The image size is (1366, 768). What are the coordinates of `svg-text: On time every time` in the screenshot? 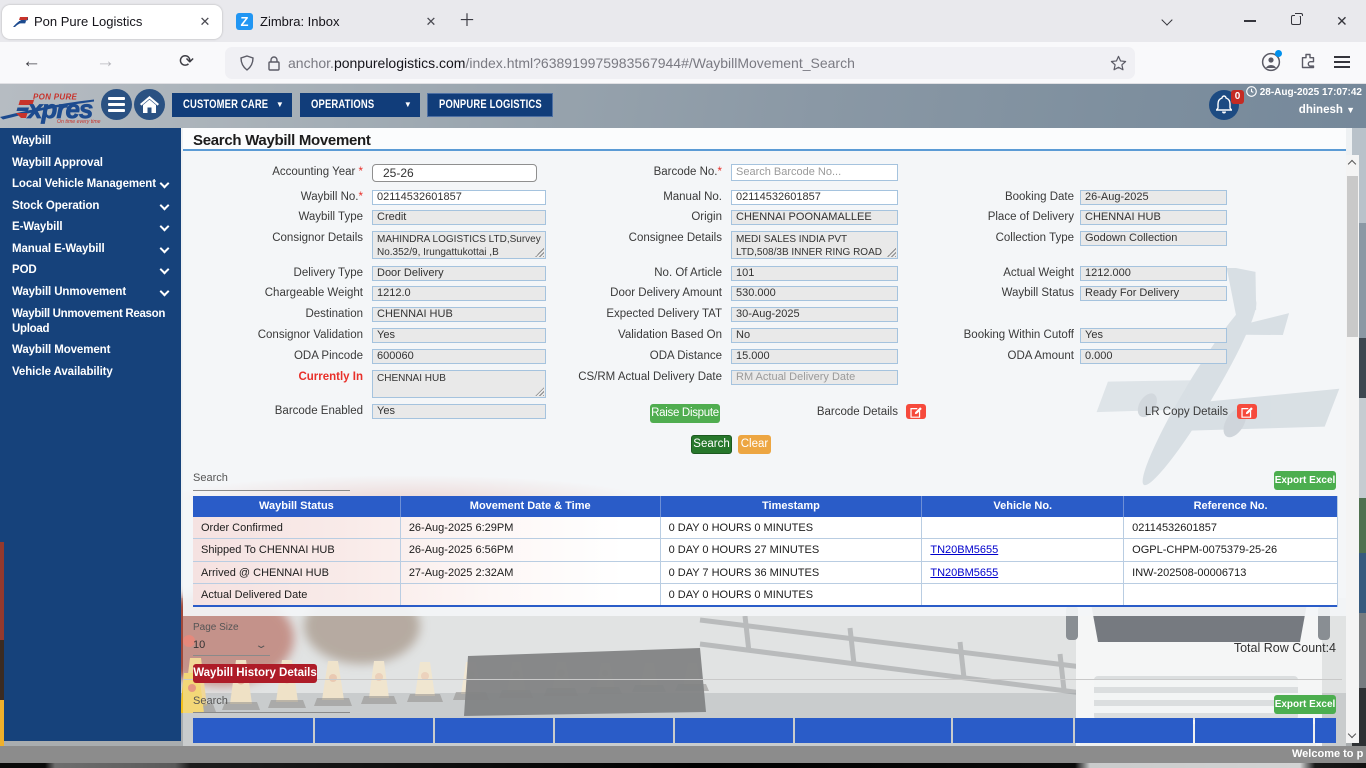 It's located at (79, 122).